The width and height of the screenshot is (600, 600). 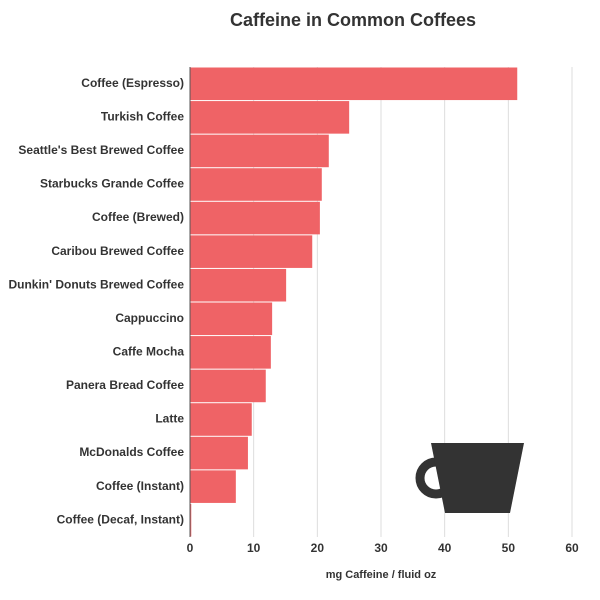 I want to click on x-tick-label: 60, so click(x=572, y=548).